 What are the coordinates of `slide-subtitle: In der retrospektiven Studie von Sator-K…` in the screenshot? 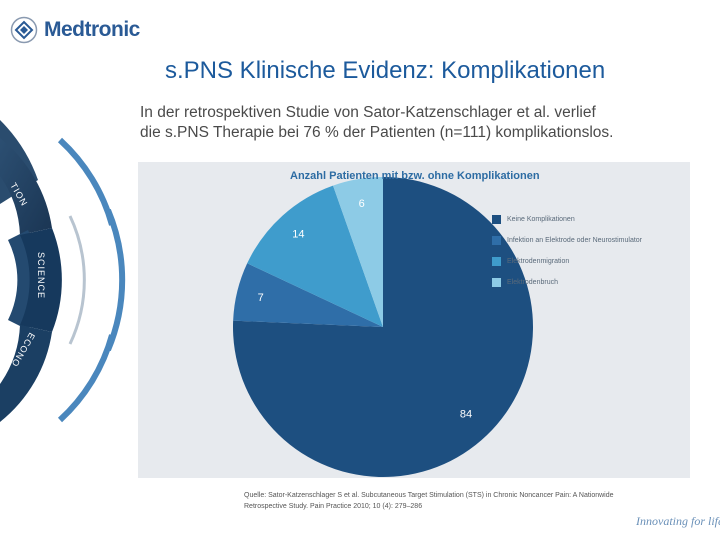 It's located at (376, 123).